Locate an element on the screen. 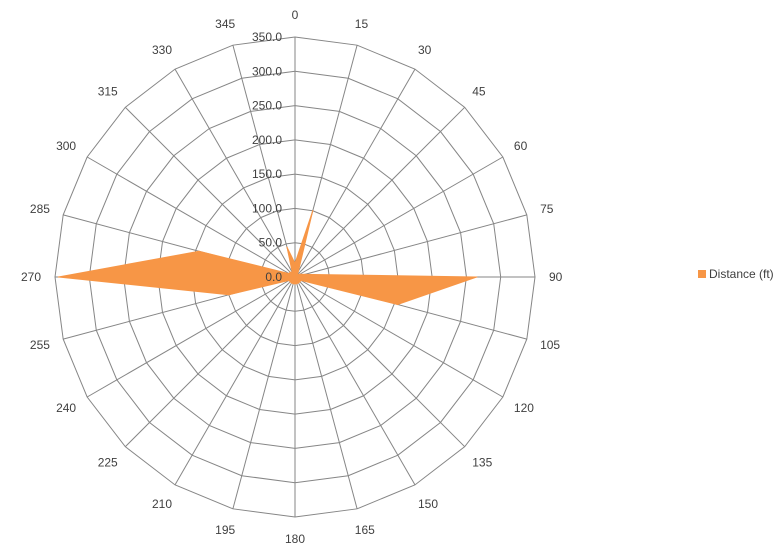  legend-swatch is located at coordinates (702, 274).